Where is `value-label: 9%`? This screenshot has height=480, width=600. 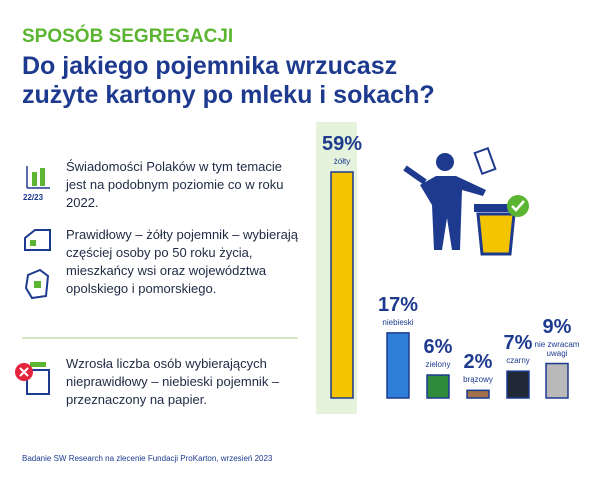
value-label: 9% is located at coordinates (557, 326).